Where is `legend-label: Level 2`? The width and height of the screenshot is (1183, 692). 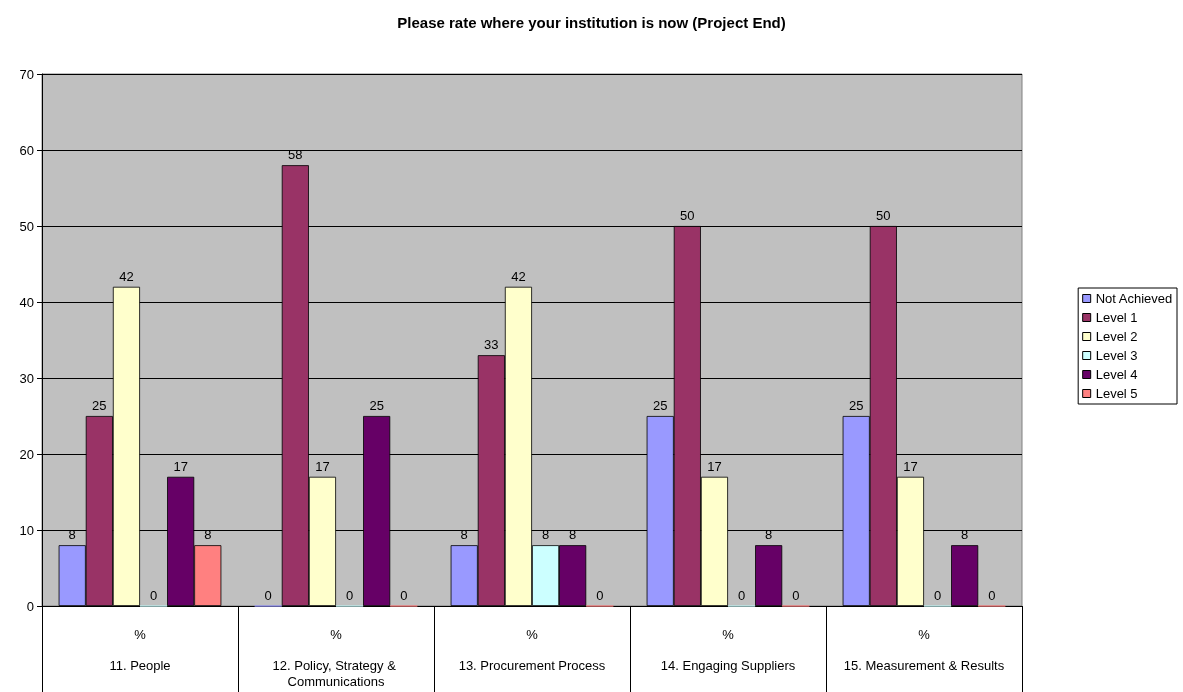 legend-label: Level 2 is located at coordinates (1116, 336).